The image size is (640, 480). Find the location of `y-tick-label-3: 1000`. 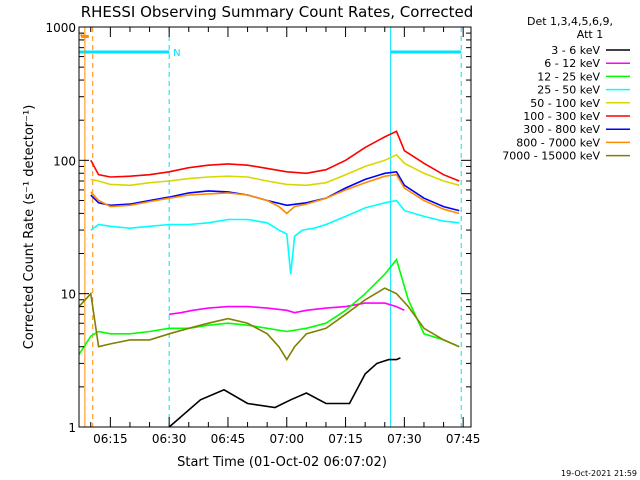

y-tick-label-3: 1000 is located at coordinates (60, 28).